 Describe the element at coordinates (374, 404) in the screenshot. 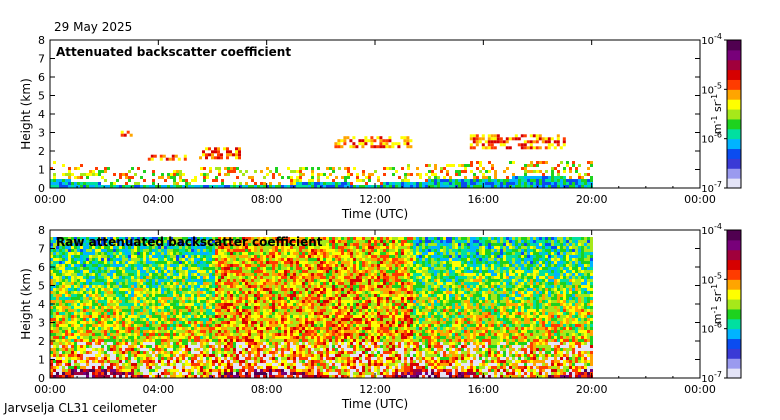

I see `x-axis-label: Time (UTC)` at that location.